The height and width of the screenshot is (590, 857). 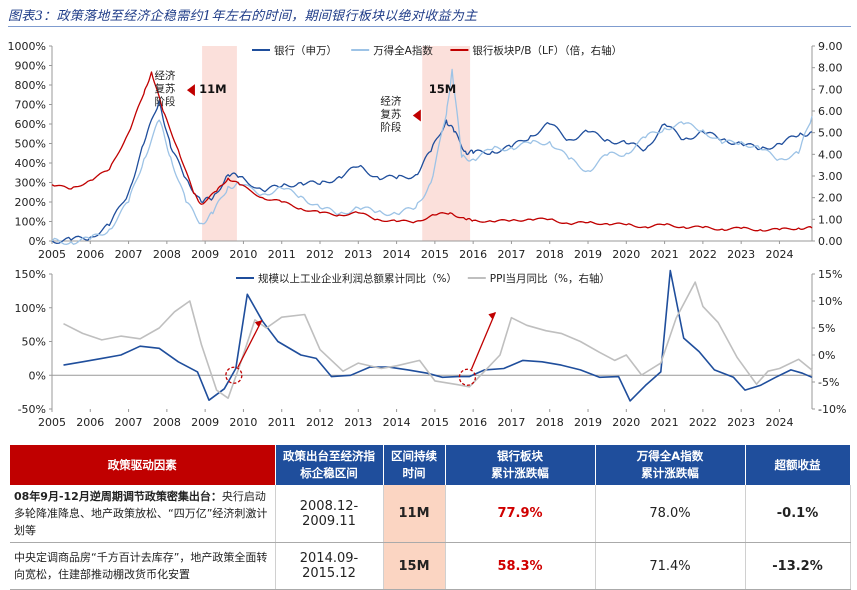 What do you see at coordinates (520, 514) in the screenshot?
I see `bank-return-cell: 77.9%` at bounding box center [520, 514].